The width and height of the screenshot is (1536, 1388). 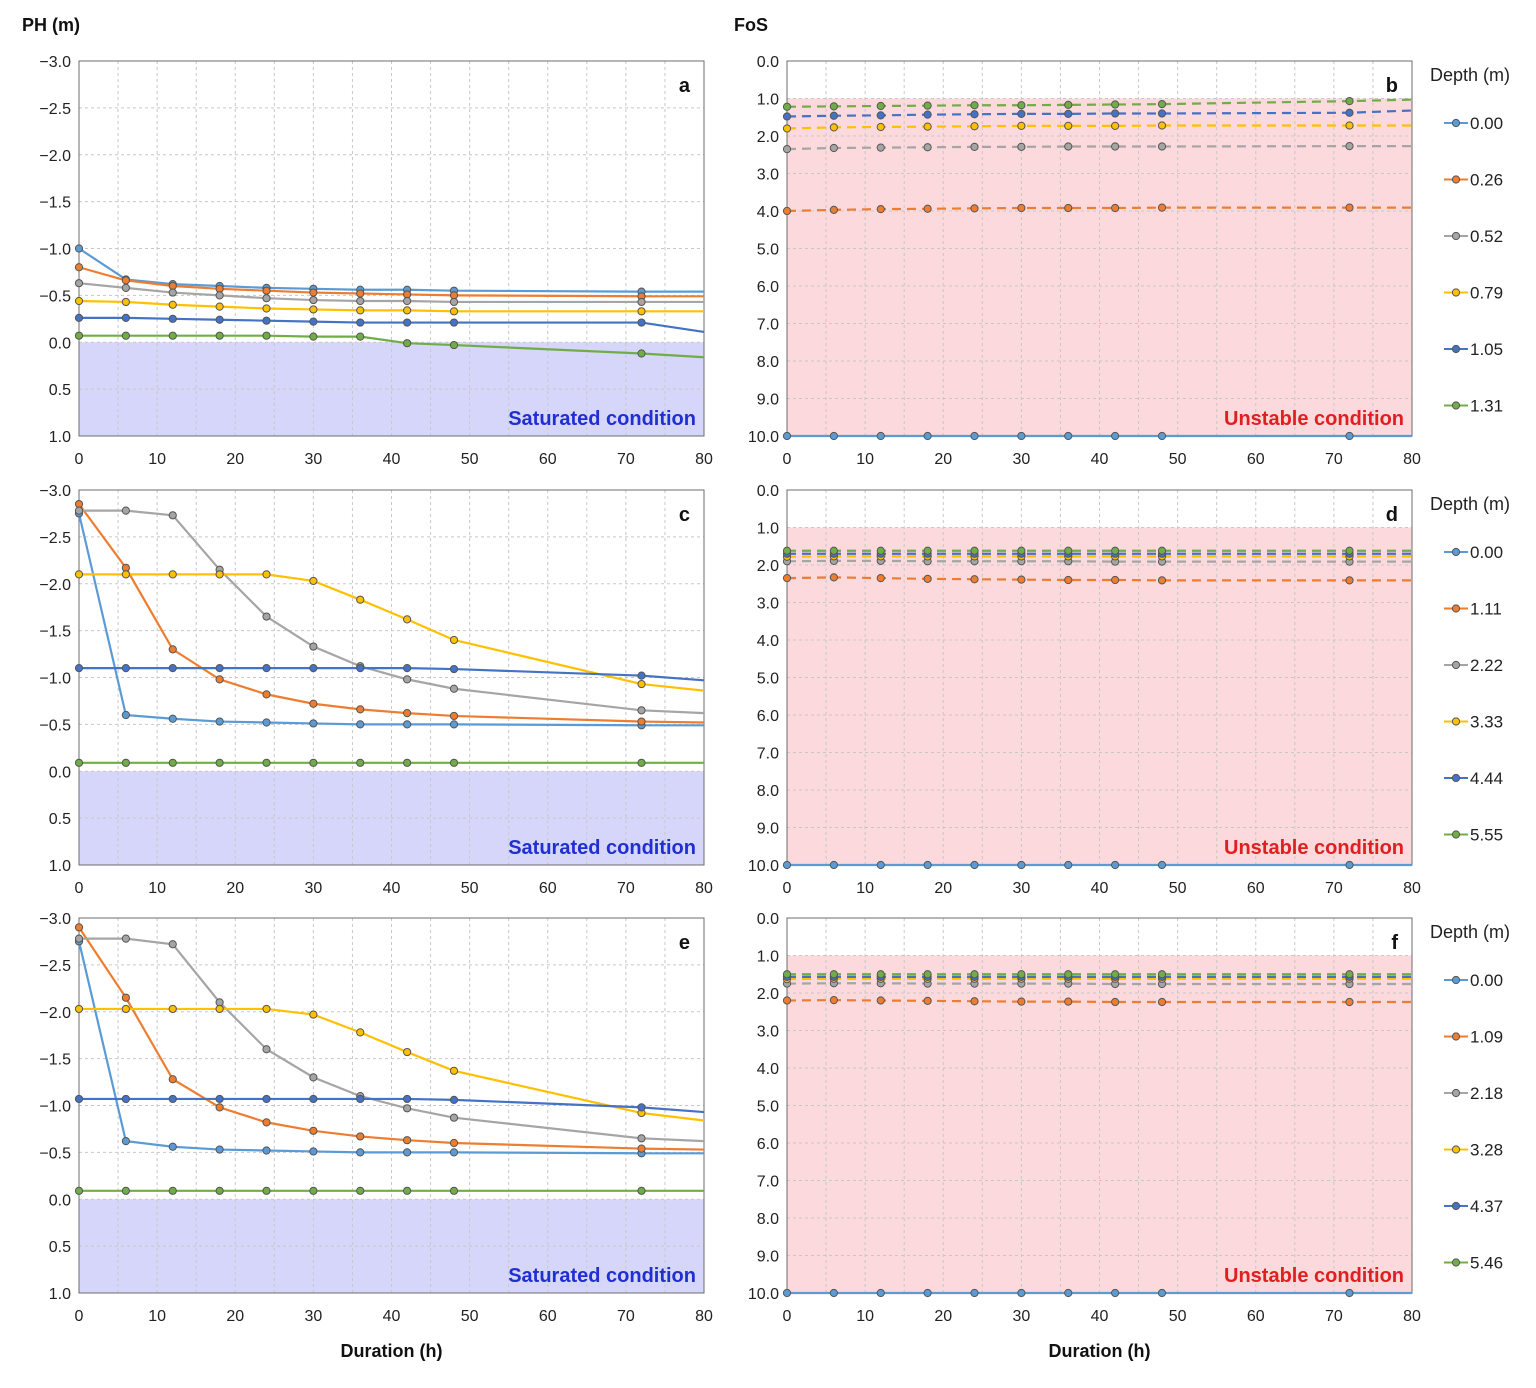 What do you see at coordinates (1486, 722) in the screenshot?
I see `legend-label: 3.33` at bounding box center [1486, 722].